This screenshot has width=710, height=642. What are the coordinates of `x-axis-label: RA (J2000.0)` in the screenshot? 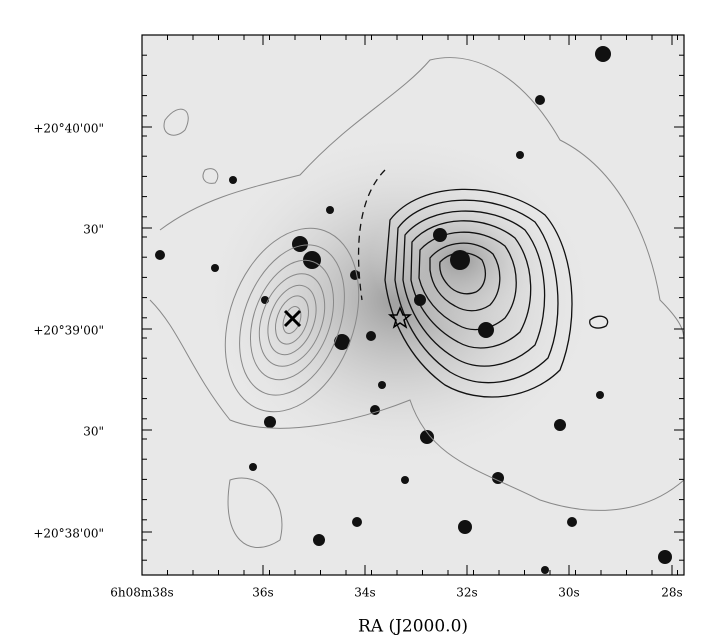 It's located at (413, 627).